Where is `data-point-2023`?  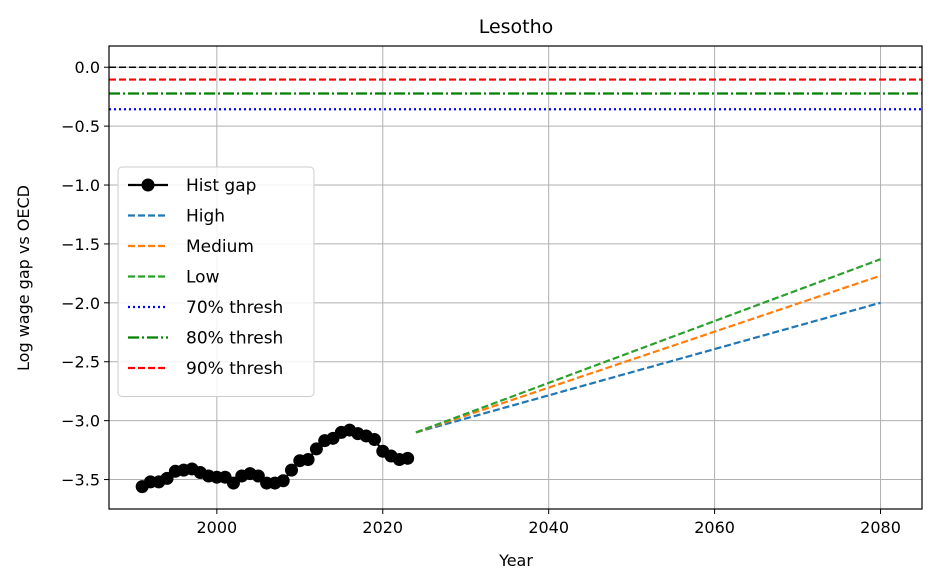 data-point-2023 is located at coordinates (408, 458).